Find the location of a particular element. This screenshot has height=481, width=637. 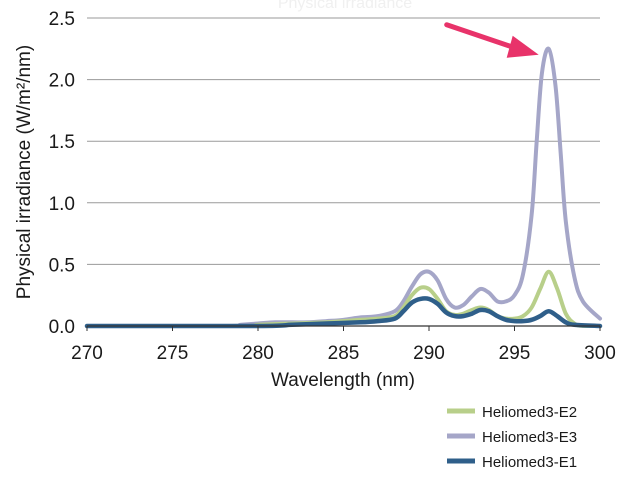

legend: Heliomed3-E2 Heliomed3-E3 Heliomed3-E1 is located at coordinates (512, 437).